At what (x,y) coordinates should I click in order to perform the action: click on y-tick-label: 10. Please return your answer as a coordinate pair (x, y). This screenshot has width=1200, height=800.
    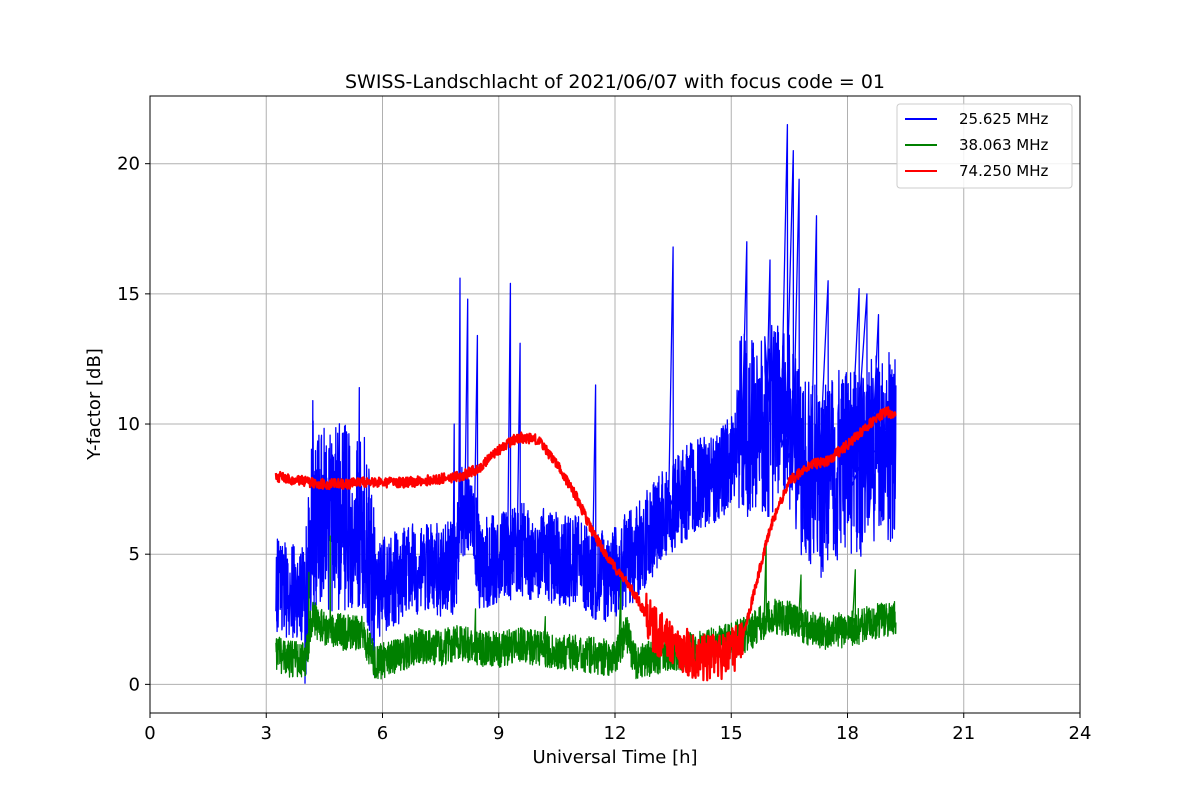
    Looking at the image, I should click on (128, 424).